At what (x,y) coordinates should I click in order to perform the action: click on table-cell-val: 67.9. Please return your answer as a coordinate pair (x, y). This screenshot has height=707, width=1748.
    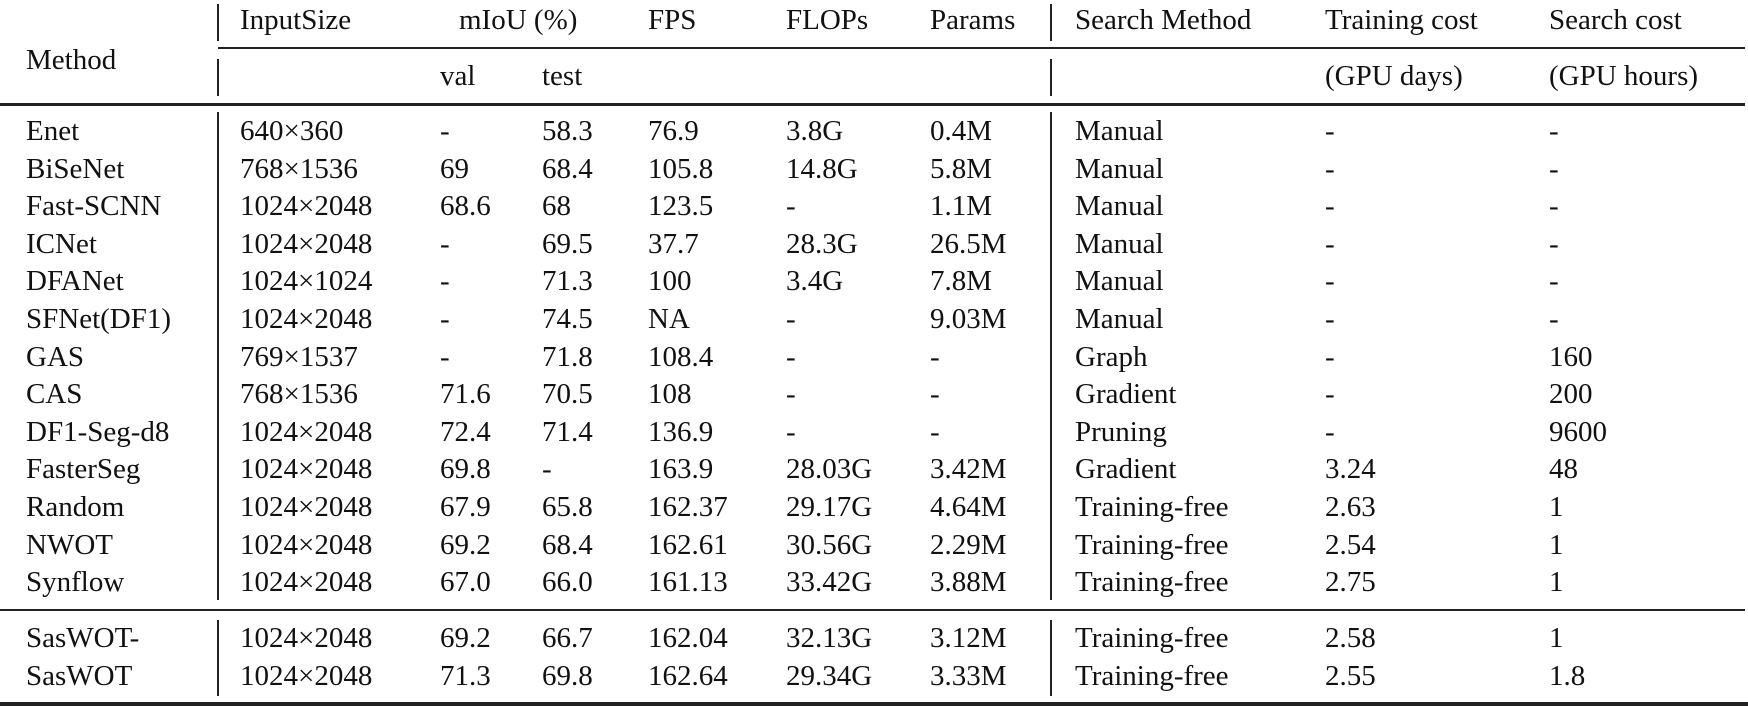
    Looking at the image, I should click on (465, 507).